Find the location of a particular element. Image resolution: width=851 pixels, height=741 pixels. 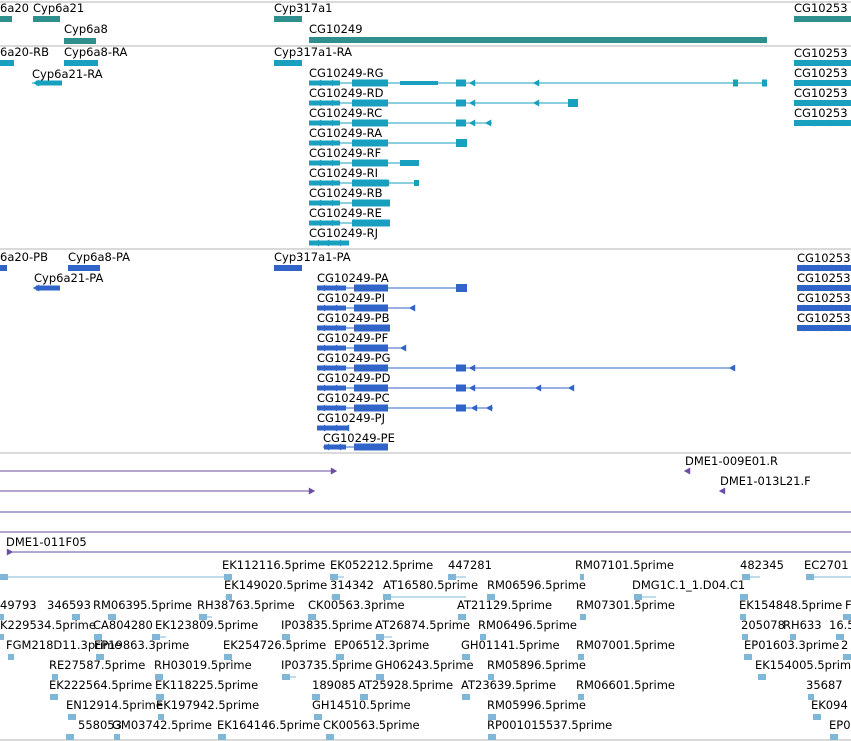

transcript-label: Cyp6a8-RA is located at coordinates (95, 52).